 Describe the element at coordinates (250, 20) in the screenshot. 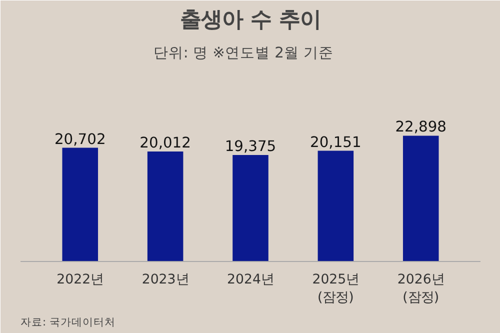

I see `chart-title: 출생아 수 추이` at that location.